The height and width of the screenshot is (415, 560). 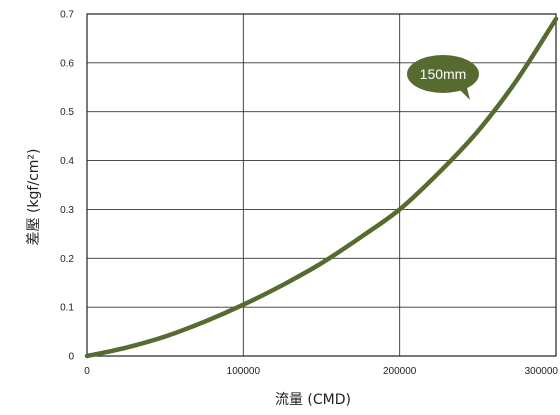 I want to click on callout-bubble, so click(x=443, y=74).